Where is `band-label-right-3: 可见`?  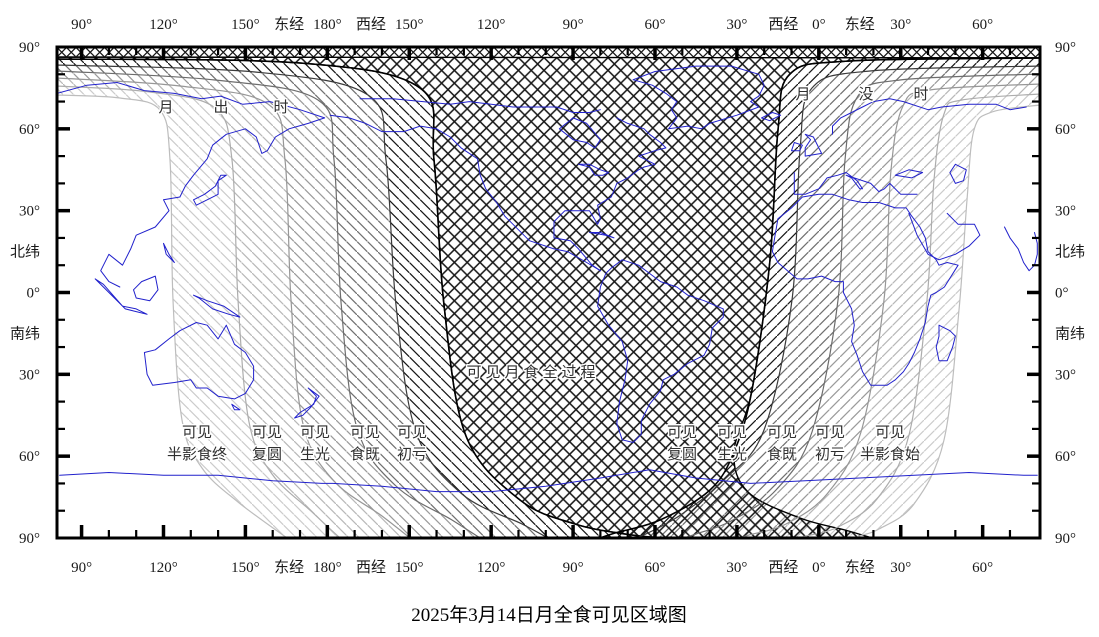
band-label-right-3: 可见 is located at coordinates (830, 433).